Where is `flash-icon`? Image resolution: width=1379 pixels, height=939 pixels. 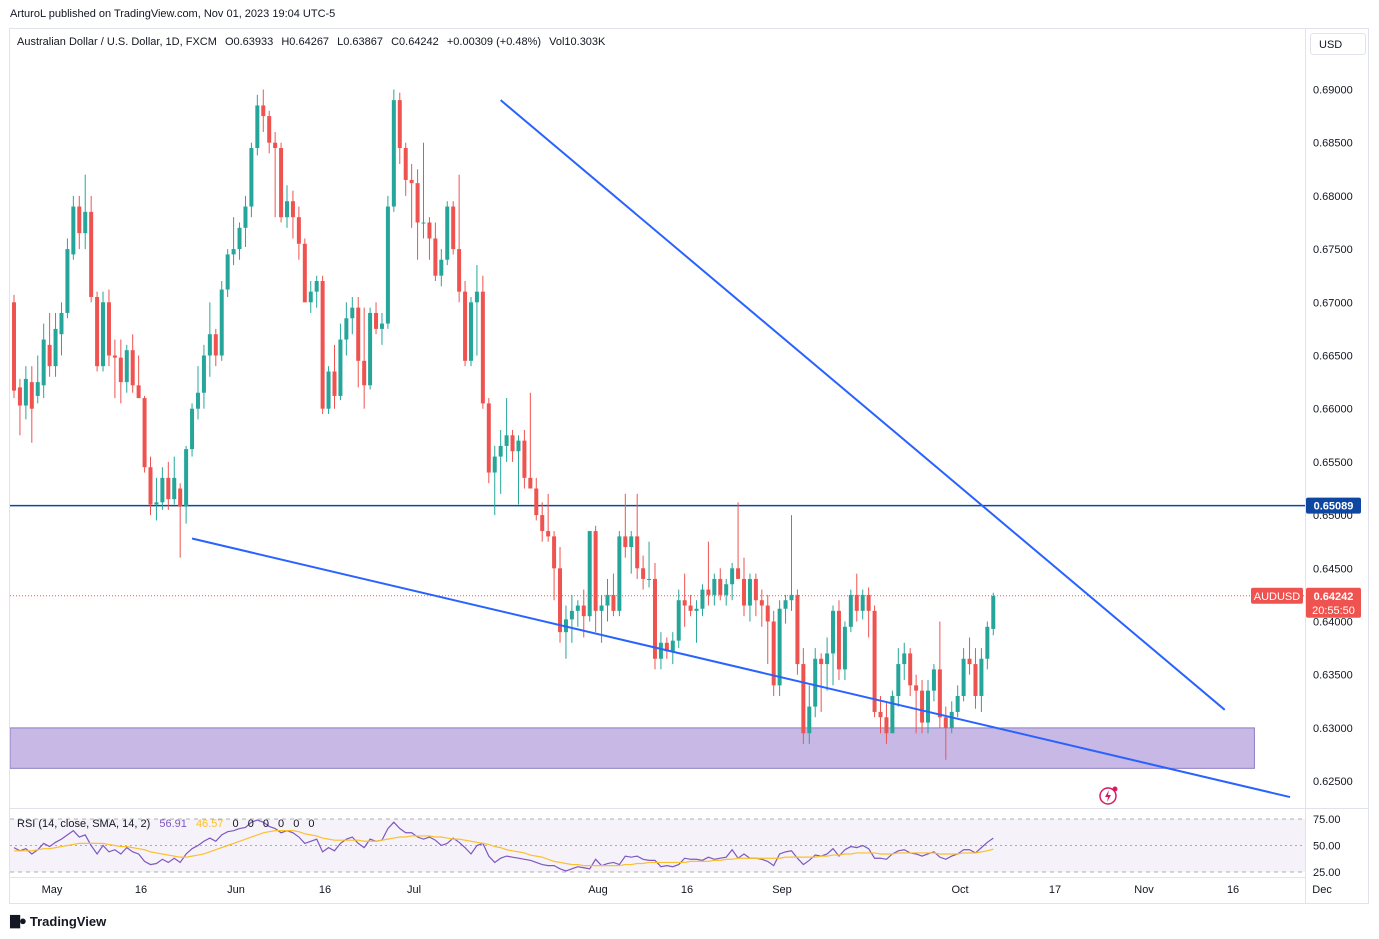
flash-icon is located at coordinates (1108, 795).